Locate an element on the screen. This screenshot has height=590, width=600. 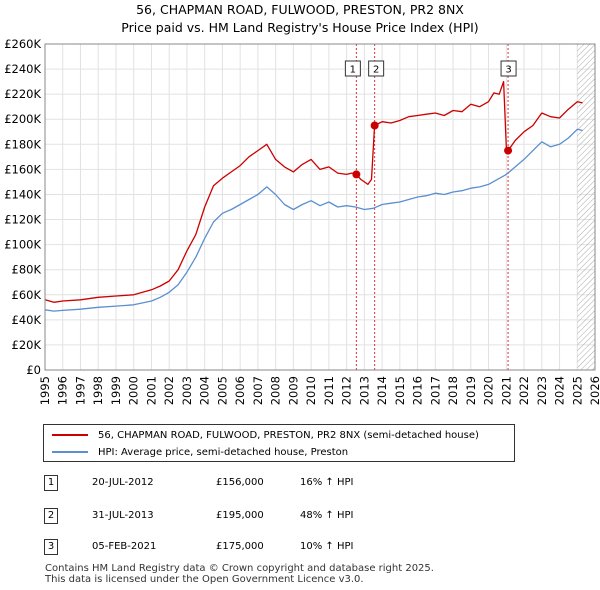
x-tick-label: 2022 is located at coordinates (524, 390).